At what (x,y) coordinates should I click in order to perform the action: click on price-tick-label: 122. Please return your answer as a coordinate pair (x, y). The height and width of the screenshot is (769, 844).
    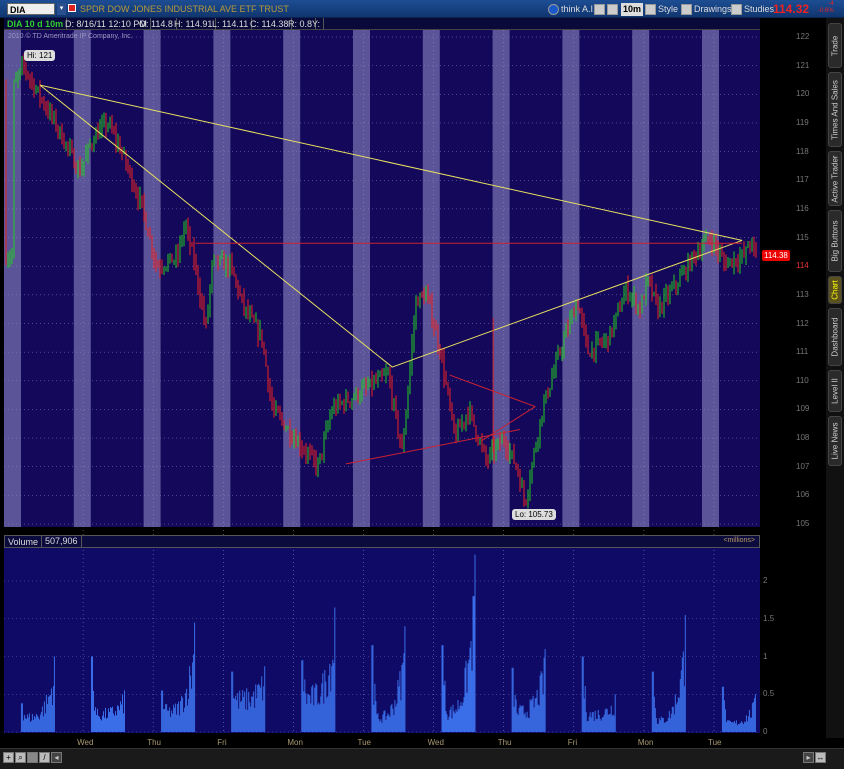
    Looking at the image, I should click on (803, 36).